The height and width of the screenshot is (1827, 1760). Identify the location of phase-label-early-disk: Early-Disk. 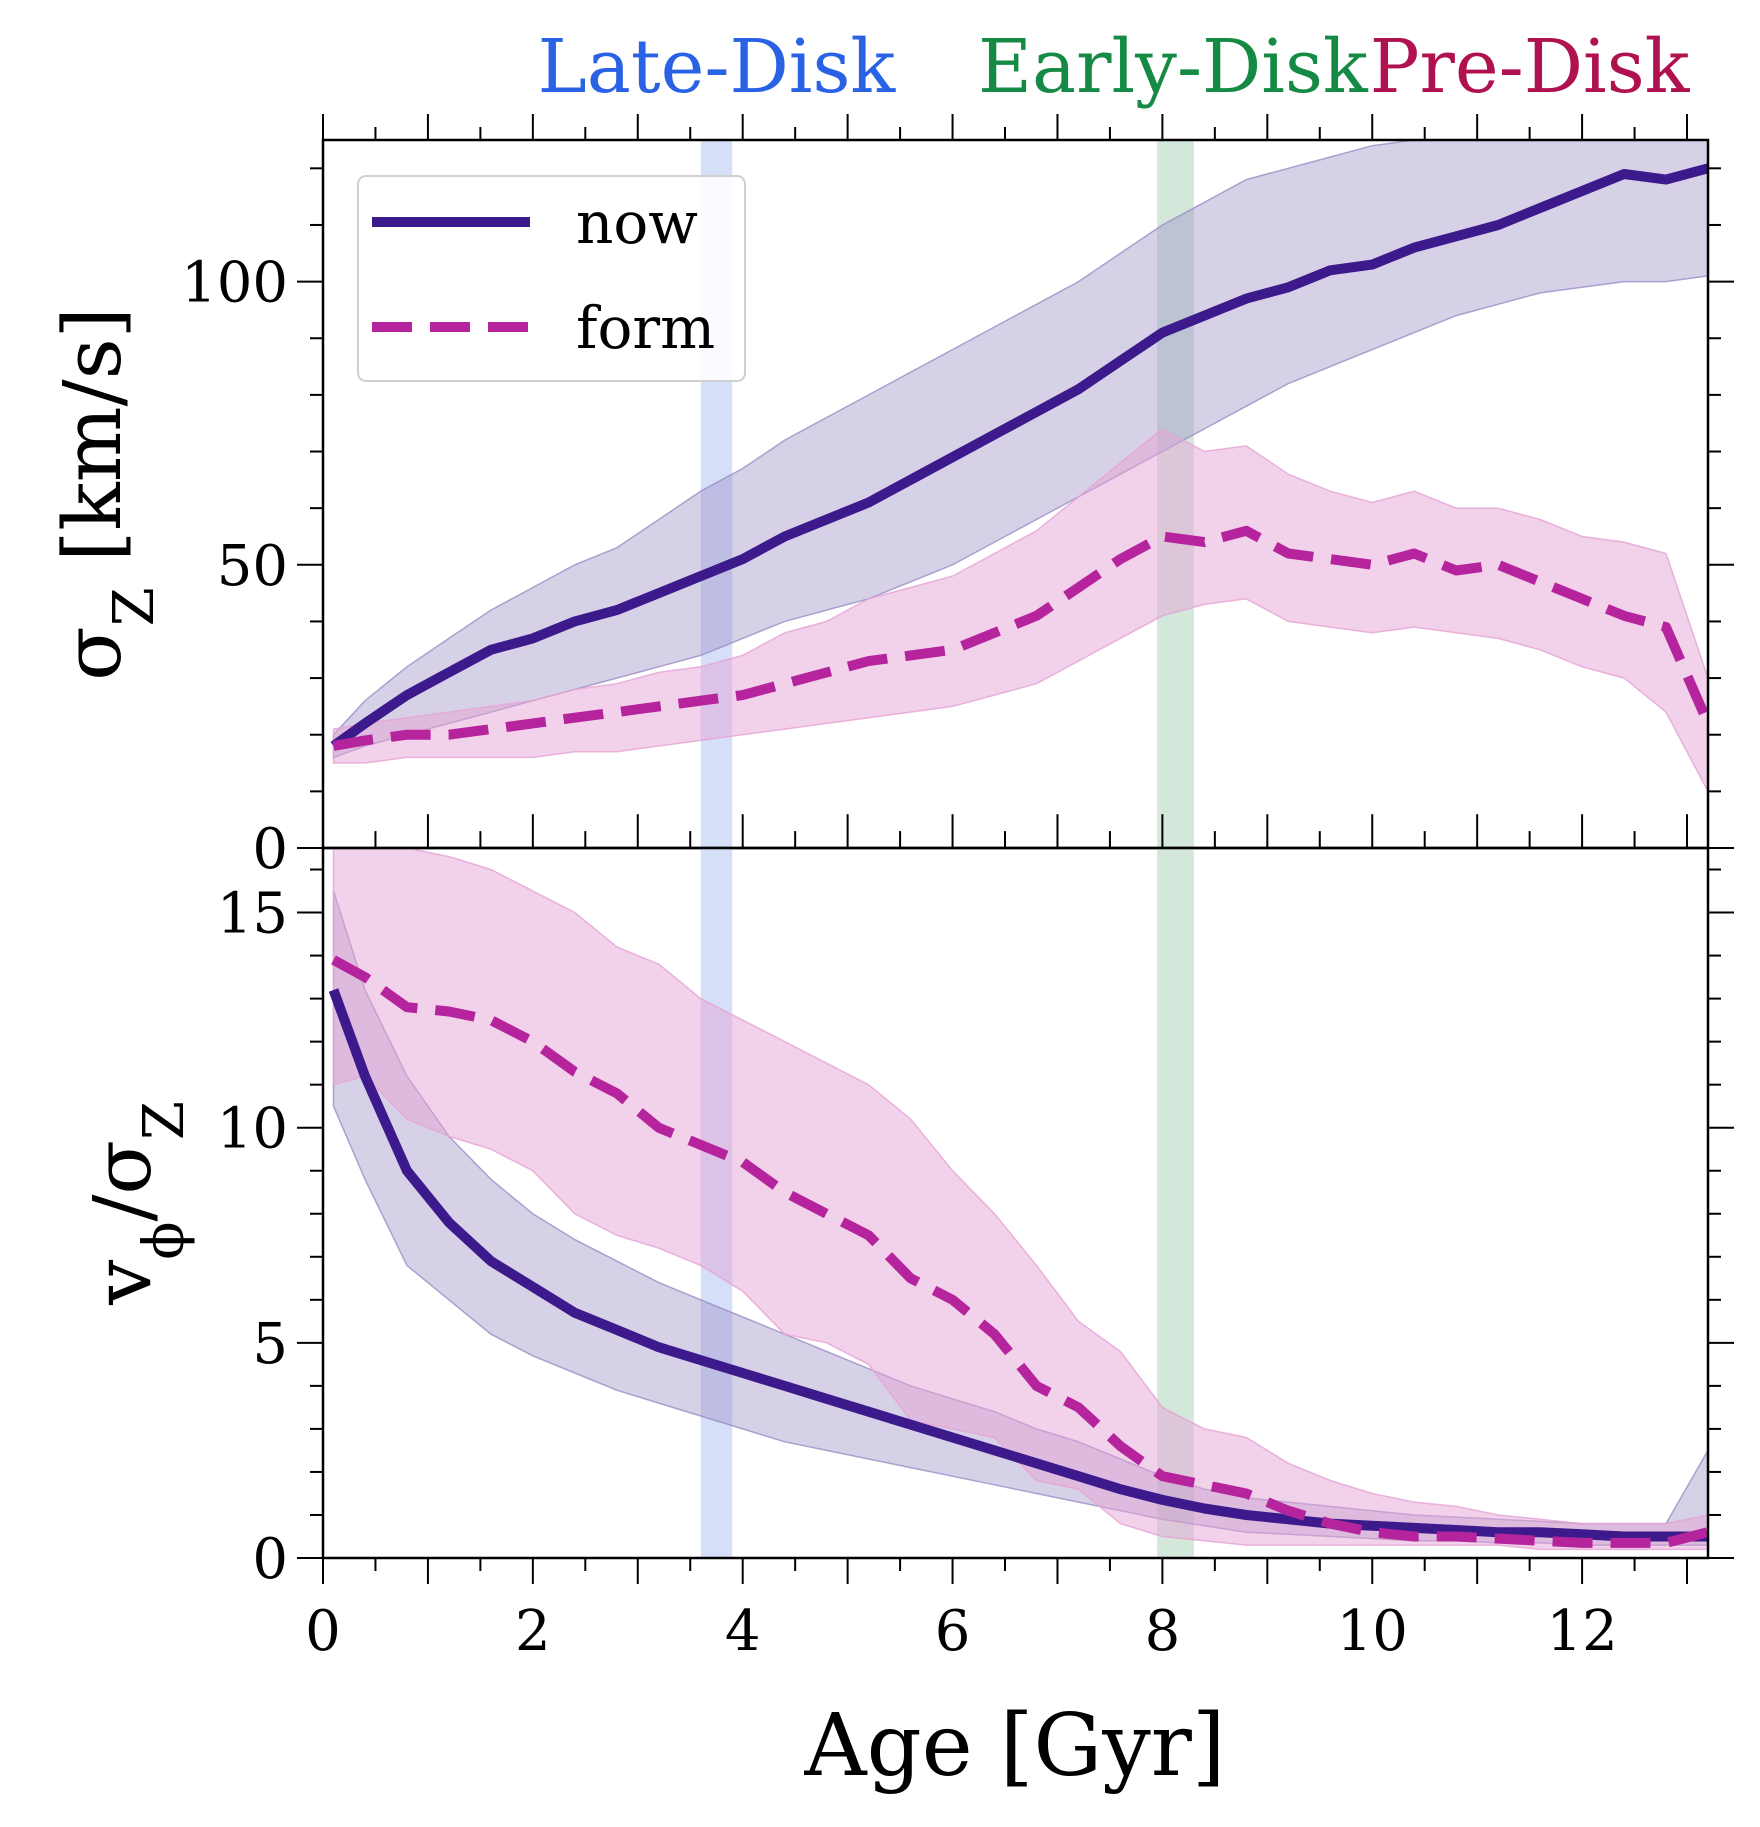
(1173, 67).